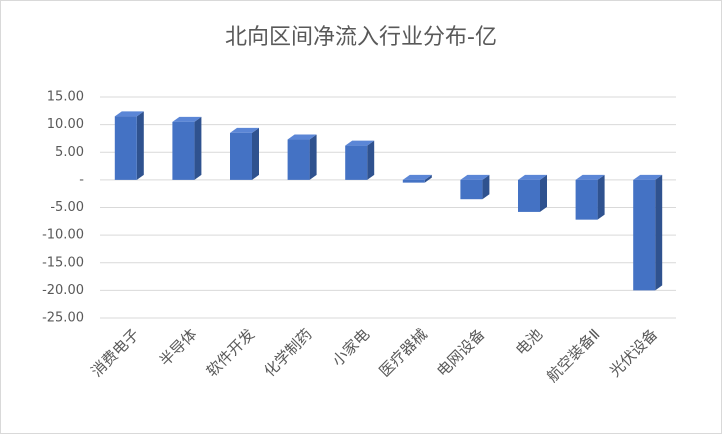 The width and height of the screenshot is (722, 434). What do you see at coordinates (361, 37) in the screenshot?
I see `chart-title: 北向区间净流入行业分布-亿` at bounding box center [361, 37].